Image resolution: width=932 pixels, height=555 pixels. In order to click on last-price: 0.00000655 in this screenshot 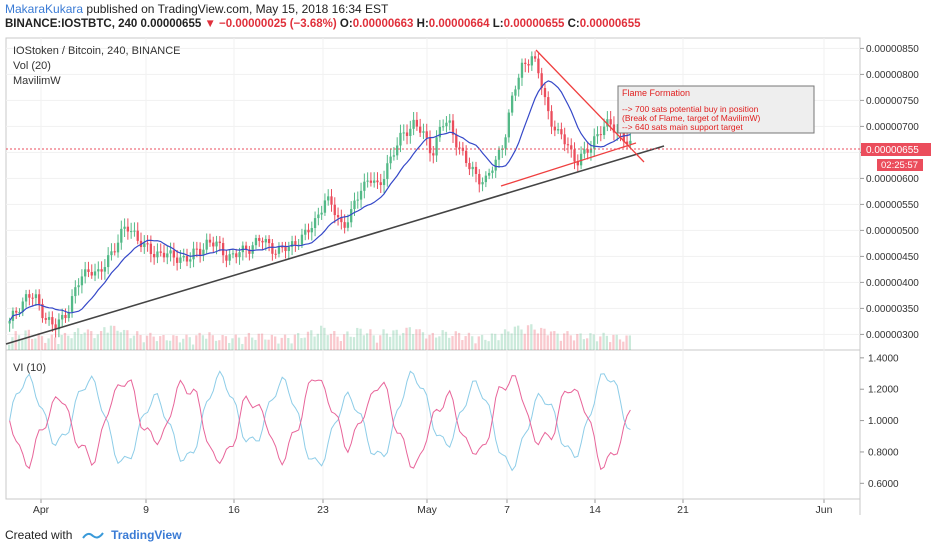, I will do `click(171, 24)`.